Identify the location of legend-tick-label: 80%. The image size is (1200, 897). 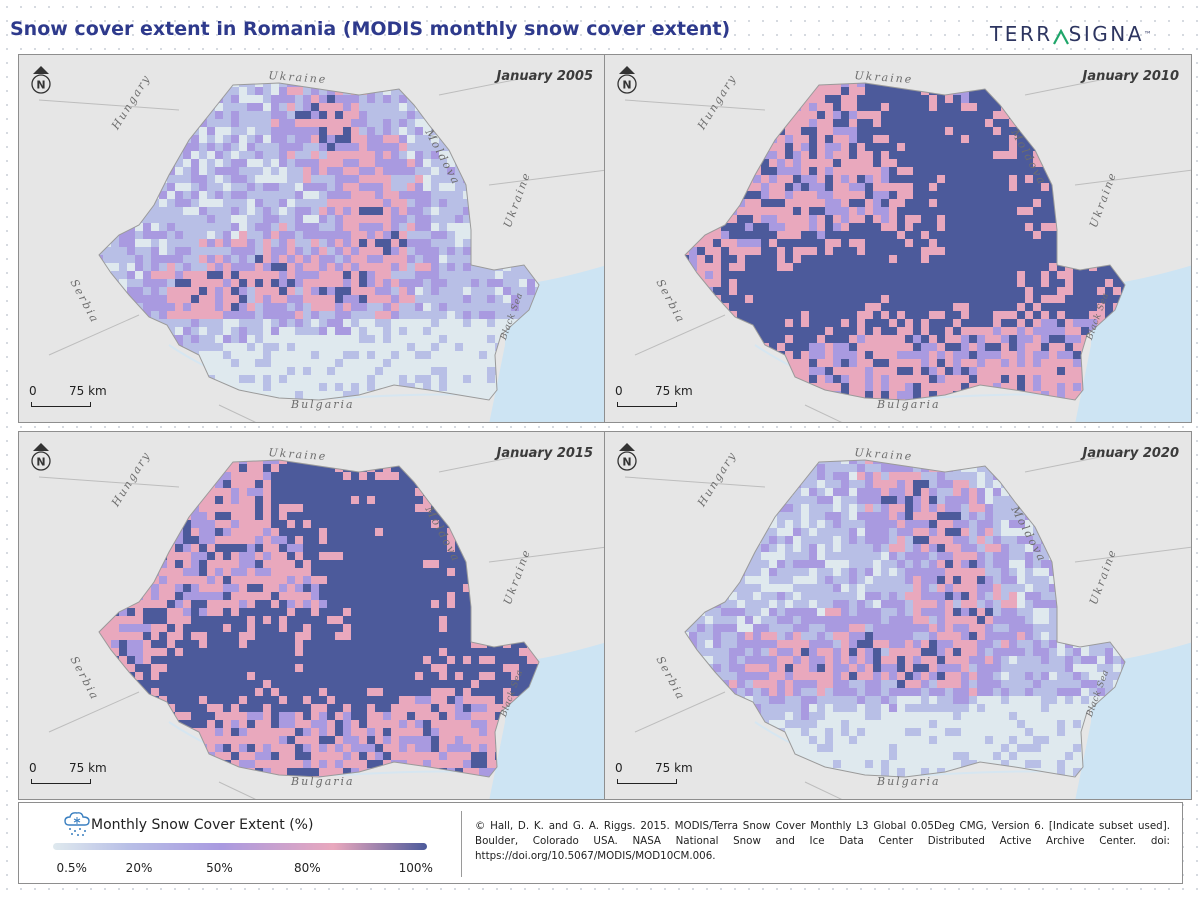
(307, 868).